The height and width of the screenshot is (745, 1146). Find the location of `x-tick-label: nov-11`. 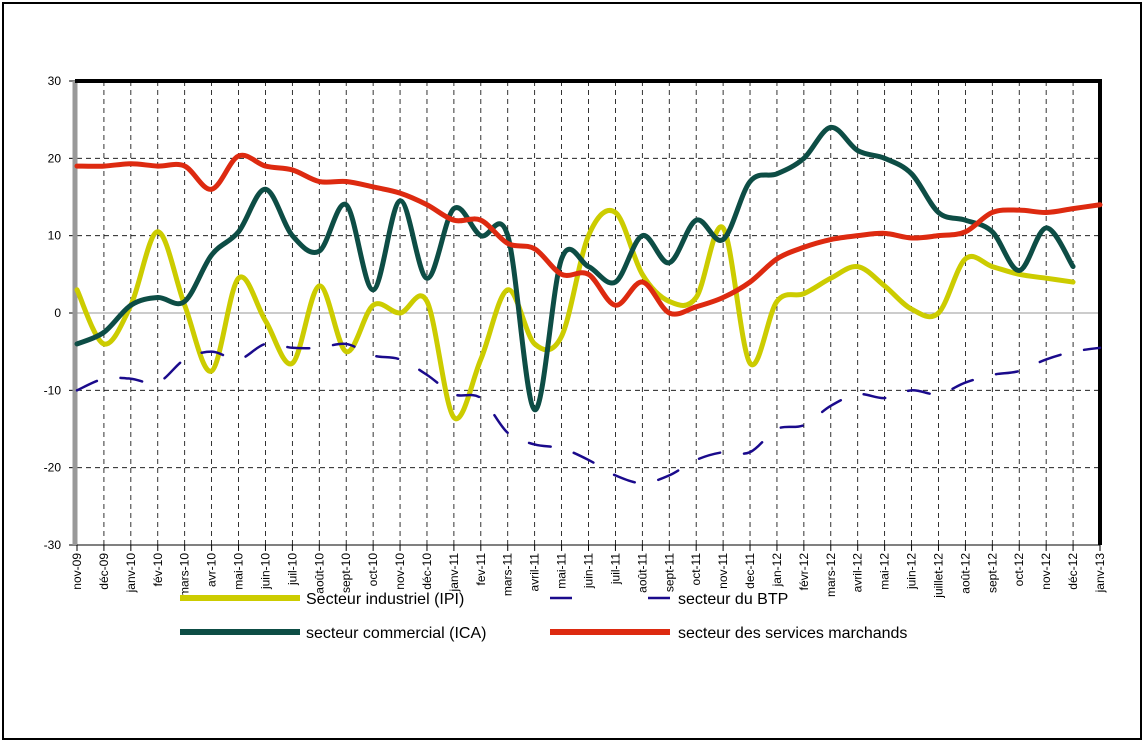

x-tick-label: nov-11 is located at coordinates (723, 571).